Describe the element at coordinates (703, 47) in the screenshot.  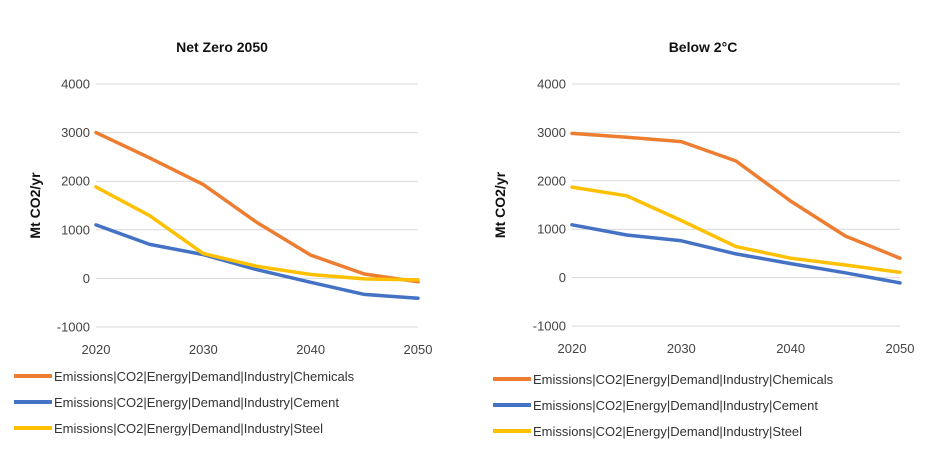
I see `chart-title: Below 2°C` at that location.